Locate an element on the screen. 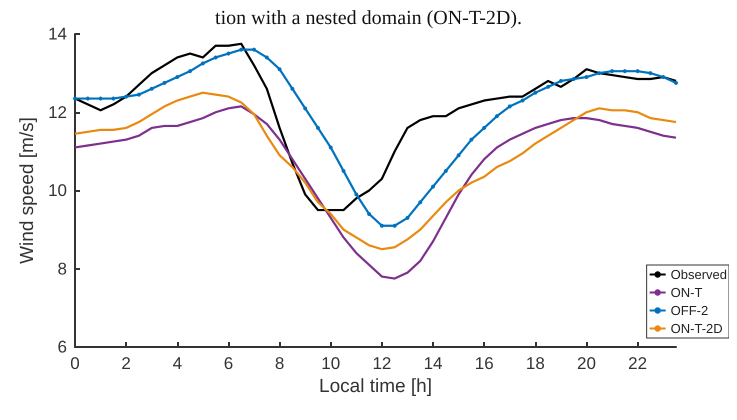 This screenshot has width=737, height=420. legend-label: OFF-2 is located at coordinates (689, 310).